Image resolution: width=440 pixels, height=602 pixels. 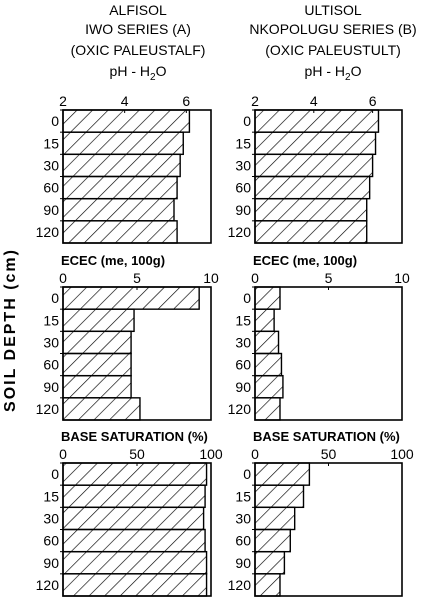 What do you see at coordinates (333, 50) in the screenshot?
I see `header-line: (OXIC PALEUSTULT)` at bounding box center [333, 50].